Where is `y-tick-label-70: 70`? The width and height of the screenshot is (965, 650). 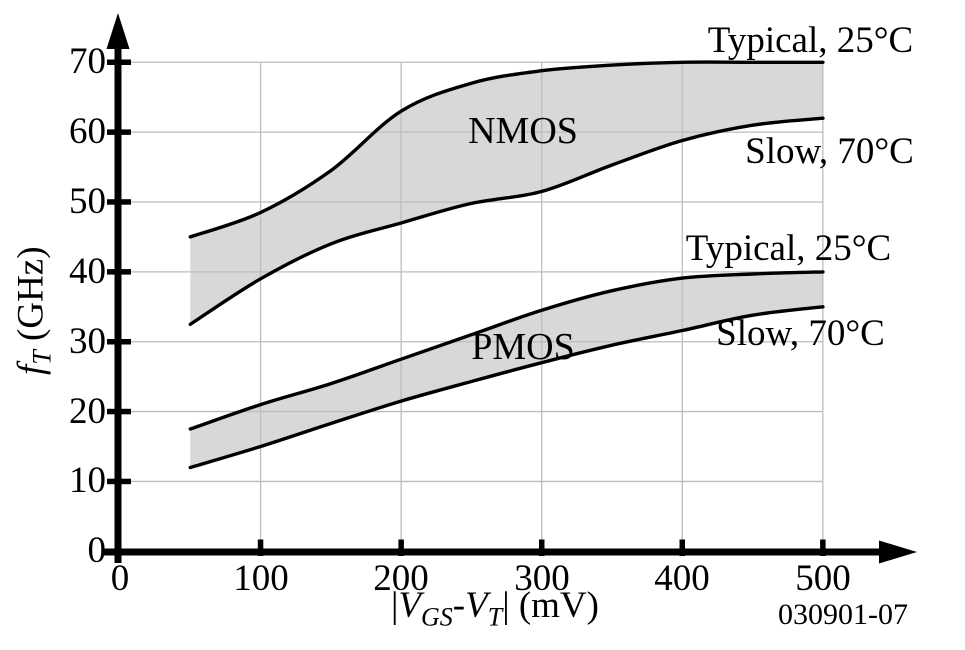
y-tick-label-70: 70 is located at coordinates (87, 61).